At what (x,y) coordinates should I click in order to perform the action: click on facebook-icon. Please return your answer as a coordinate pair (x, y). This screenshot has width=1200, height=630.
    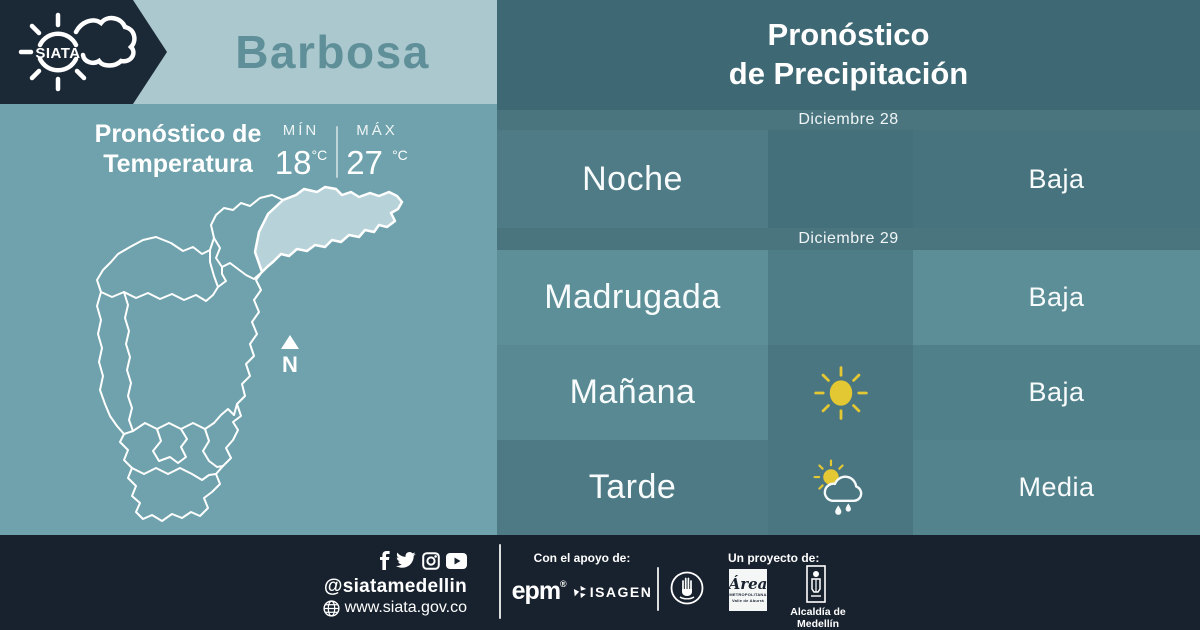
    Looking at the image, I should click on (384, 560).